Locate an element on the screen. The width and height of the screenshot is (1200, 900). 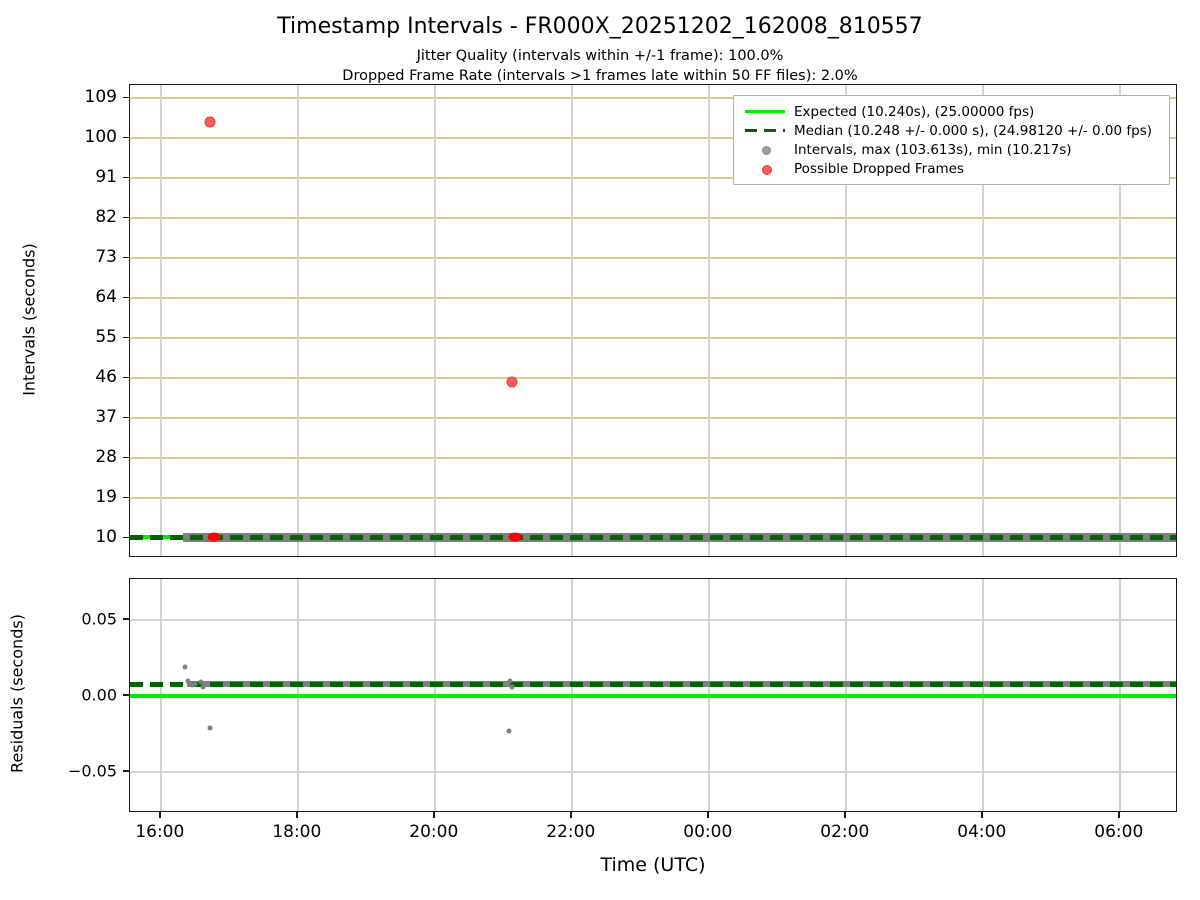
y-tick-label: 0.05 is located at coordinates (99, 619).